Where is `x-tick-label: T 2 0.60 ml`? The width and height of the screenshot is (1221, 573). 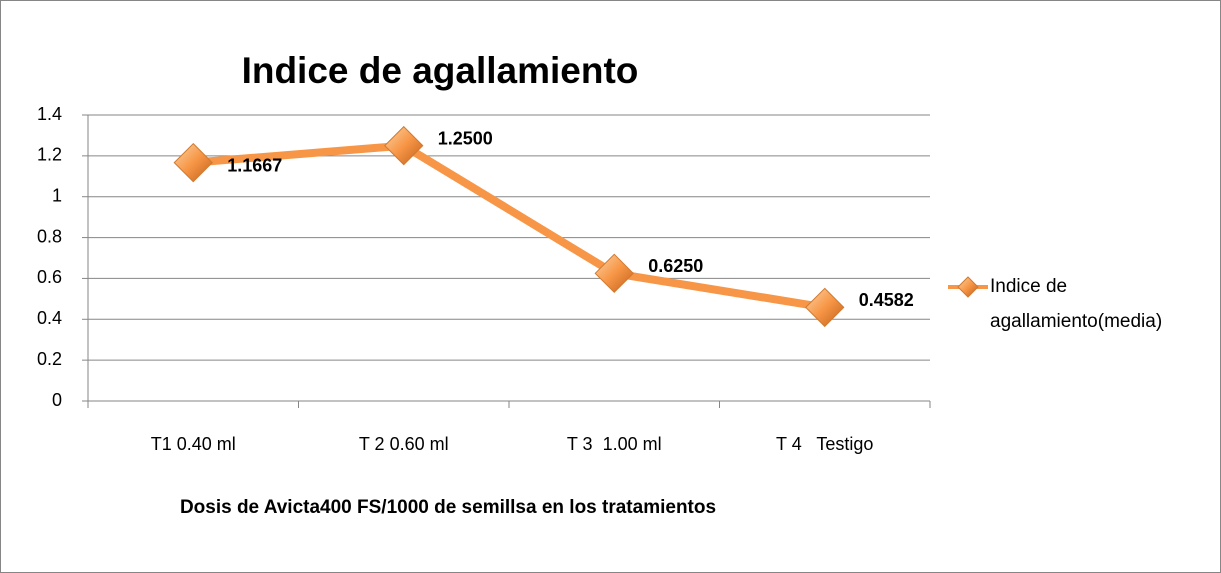 x-tick-label: T 2 0.60 ml is located at coordinates (404, 444).